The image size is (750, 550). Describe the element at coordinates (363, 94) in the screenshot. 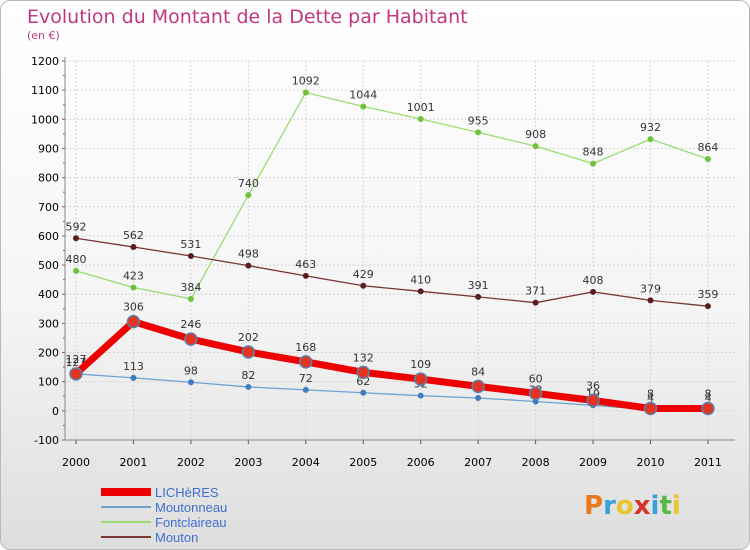

I see `data-label: 1044` at that location.